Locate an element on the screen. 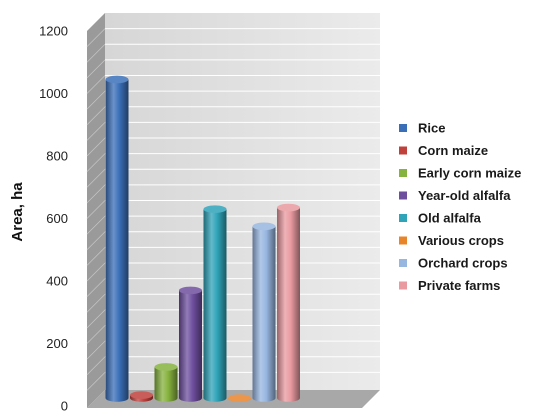 The image size is (554, 415). bar-old-alfalfa is located at coordinates (215, 303).